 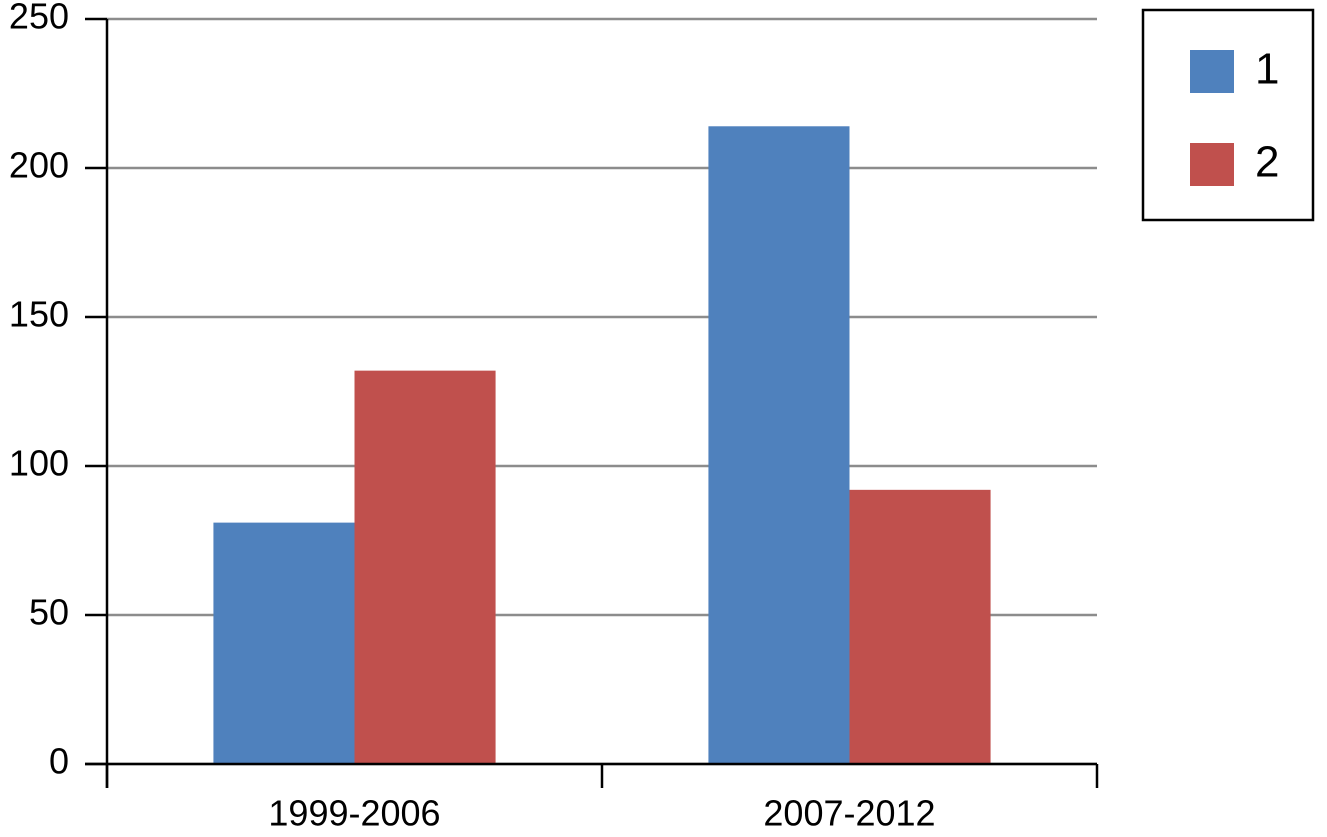 I want to click on legend-label: 2, so click(x=1267, y=162).